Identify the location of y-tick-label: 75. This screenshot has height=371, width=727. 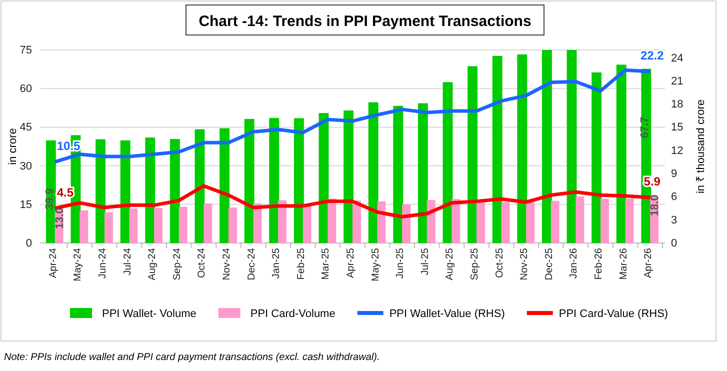
(26, 50).